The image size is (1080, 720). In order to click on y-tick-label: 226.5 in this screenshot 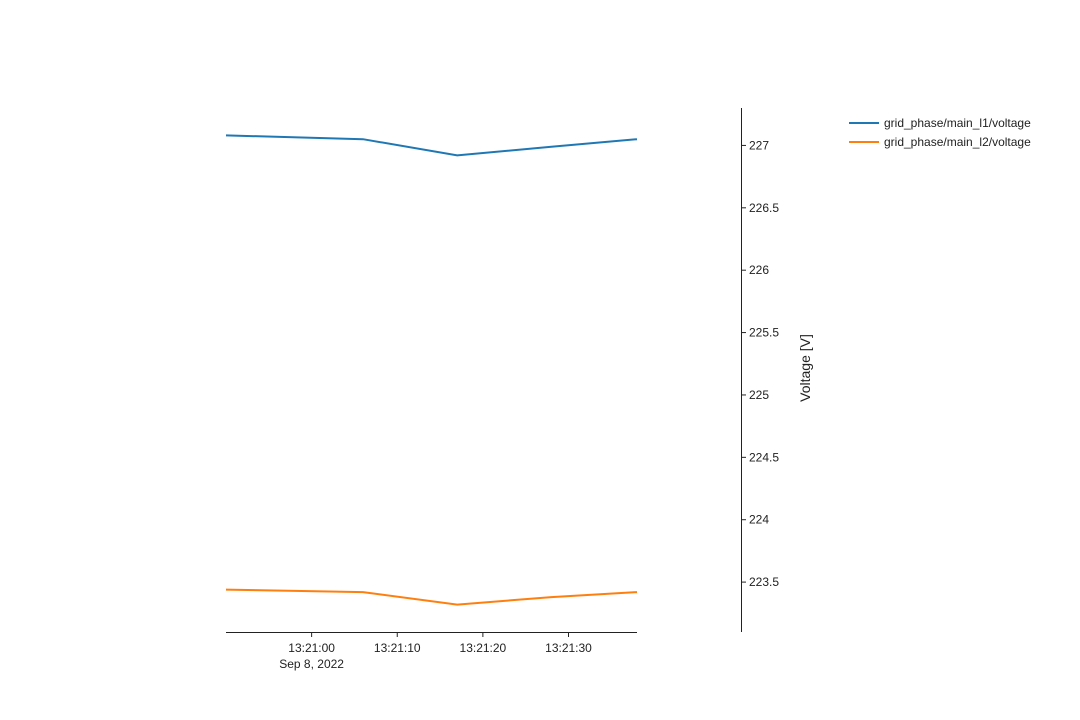, I will do `click(764, 208)`.